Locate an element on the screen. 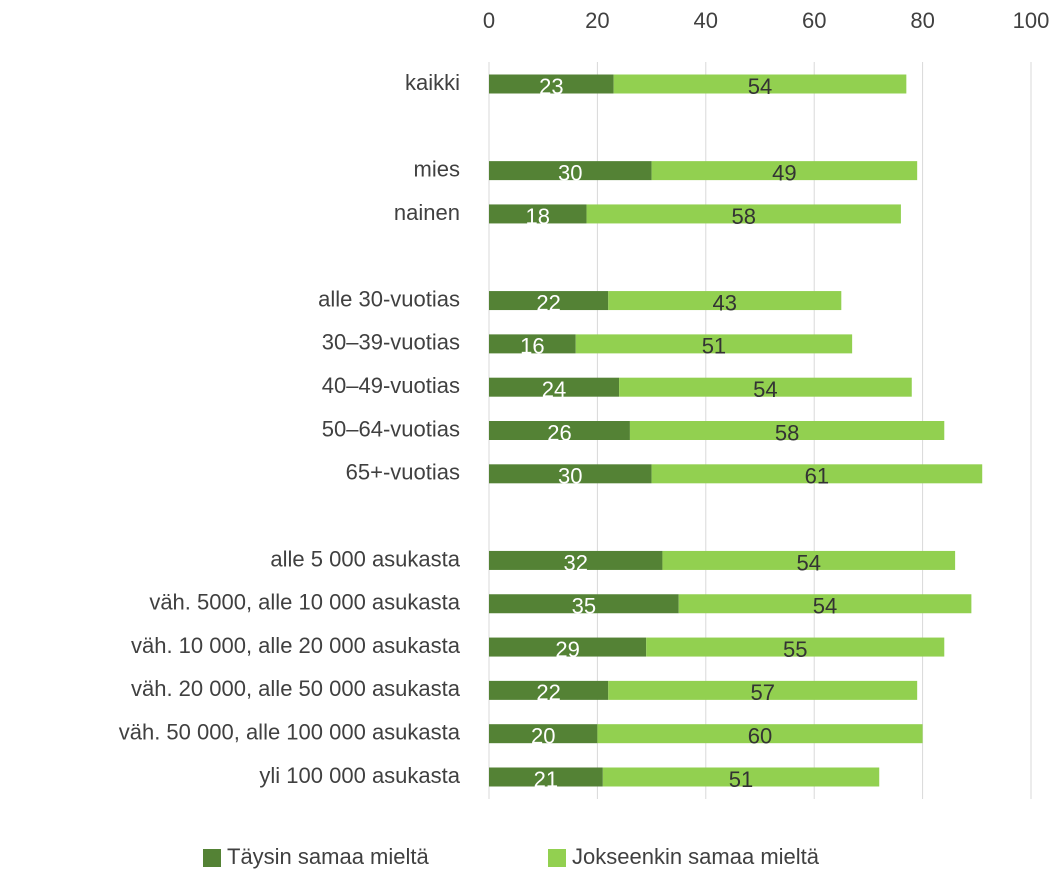 This screenshot has height=872, width=1058. category-label: alle 30-vuotias is located at coordinates (389, 298).